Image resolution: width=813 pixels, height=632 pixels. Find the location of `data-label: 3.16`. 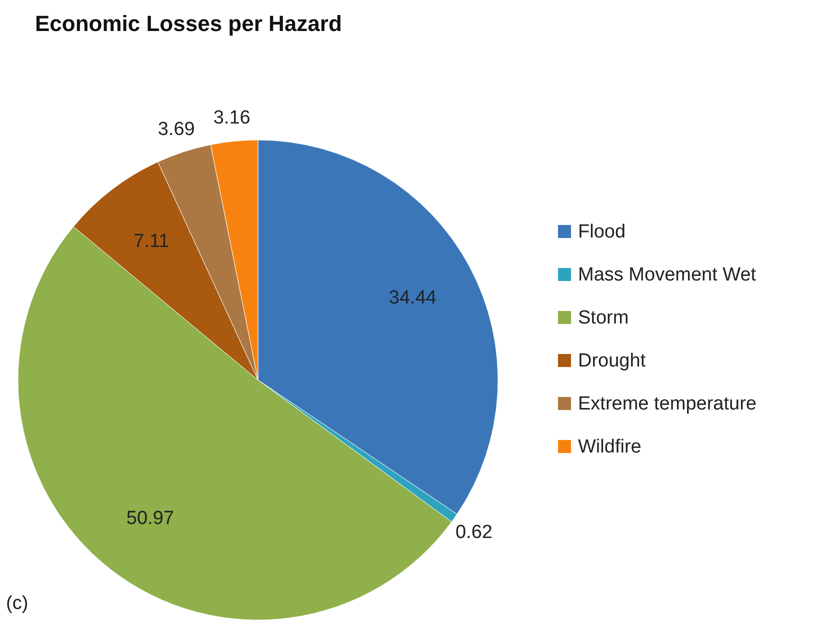

data-label: 3.16 is located at coordinates (231, 117).